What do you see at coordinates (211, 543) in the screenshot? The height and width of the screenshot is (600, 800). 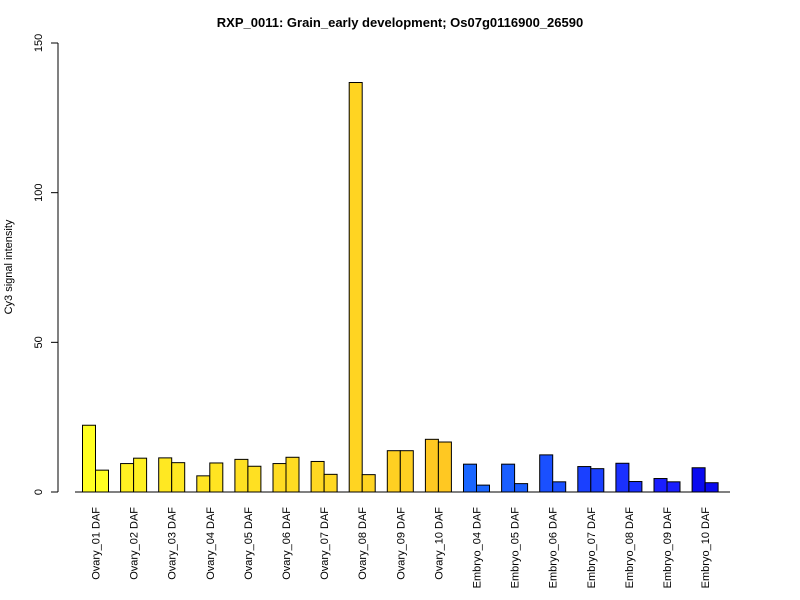 I see `category-label: Ovary_04 DAF` at bounding box center [211, 543].